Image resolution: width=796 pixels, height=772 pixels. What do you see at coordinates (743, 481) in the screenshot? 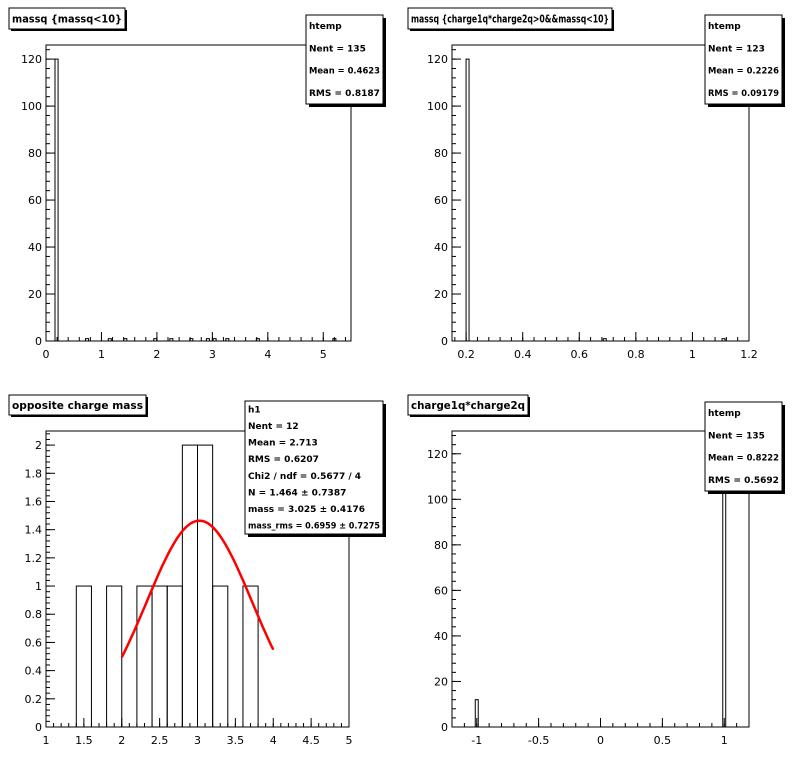
I see `stats-row: RMS = 0.5692` at bounding box center [743, 481].